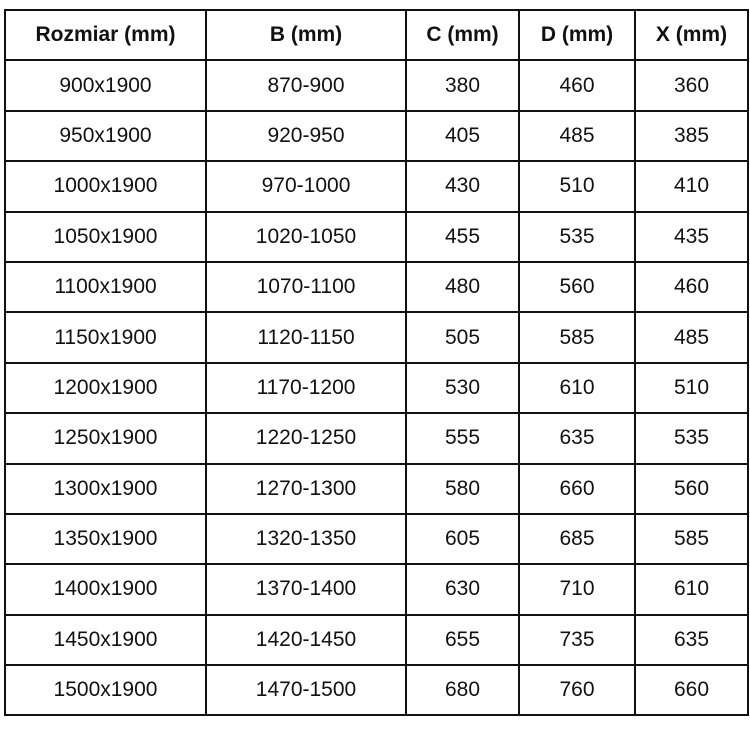  I want to click on cell-rozmiar: 900x1900, so click(105, 85).